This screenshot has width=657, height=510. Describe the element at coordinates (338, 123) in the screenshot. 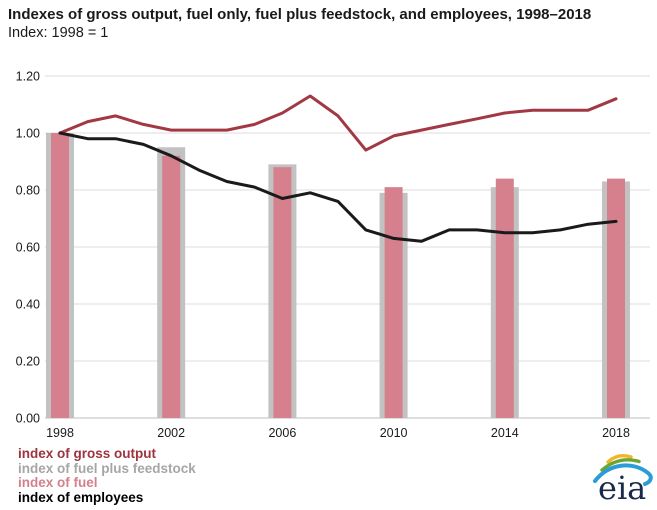

I see `line-gross-output` at that location.